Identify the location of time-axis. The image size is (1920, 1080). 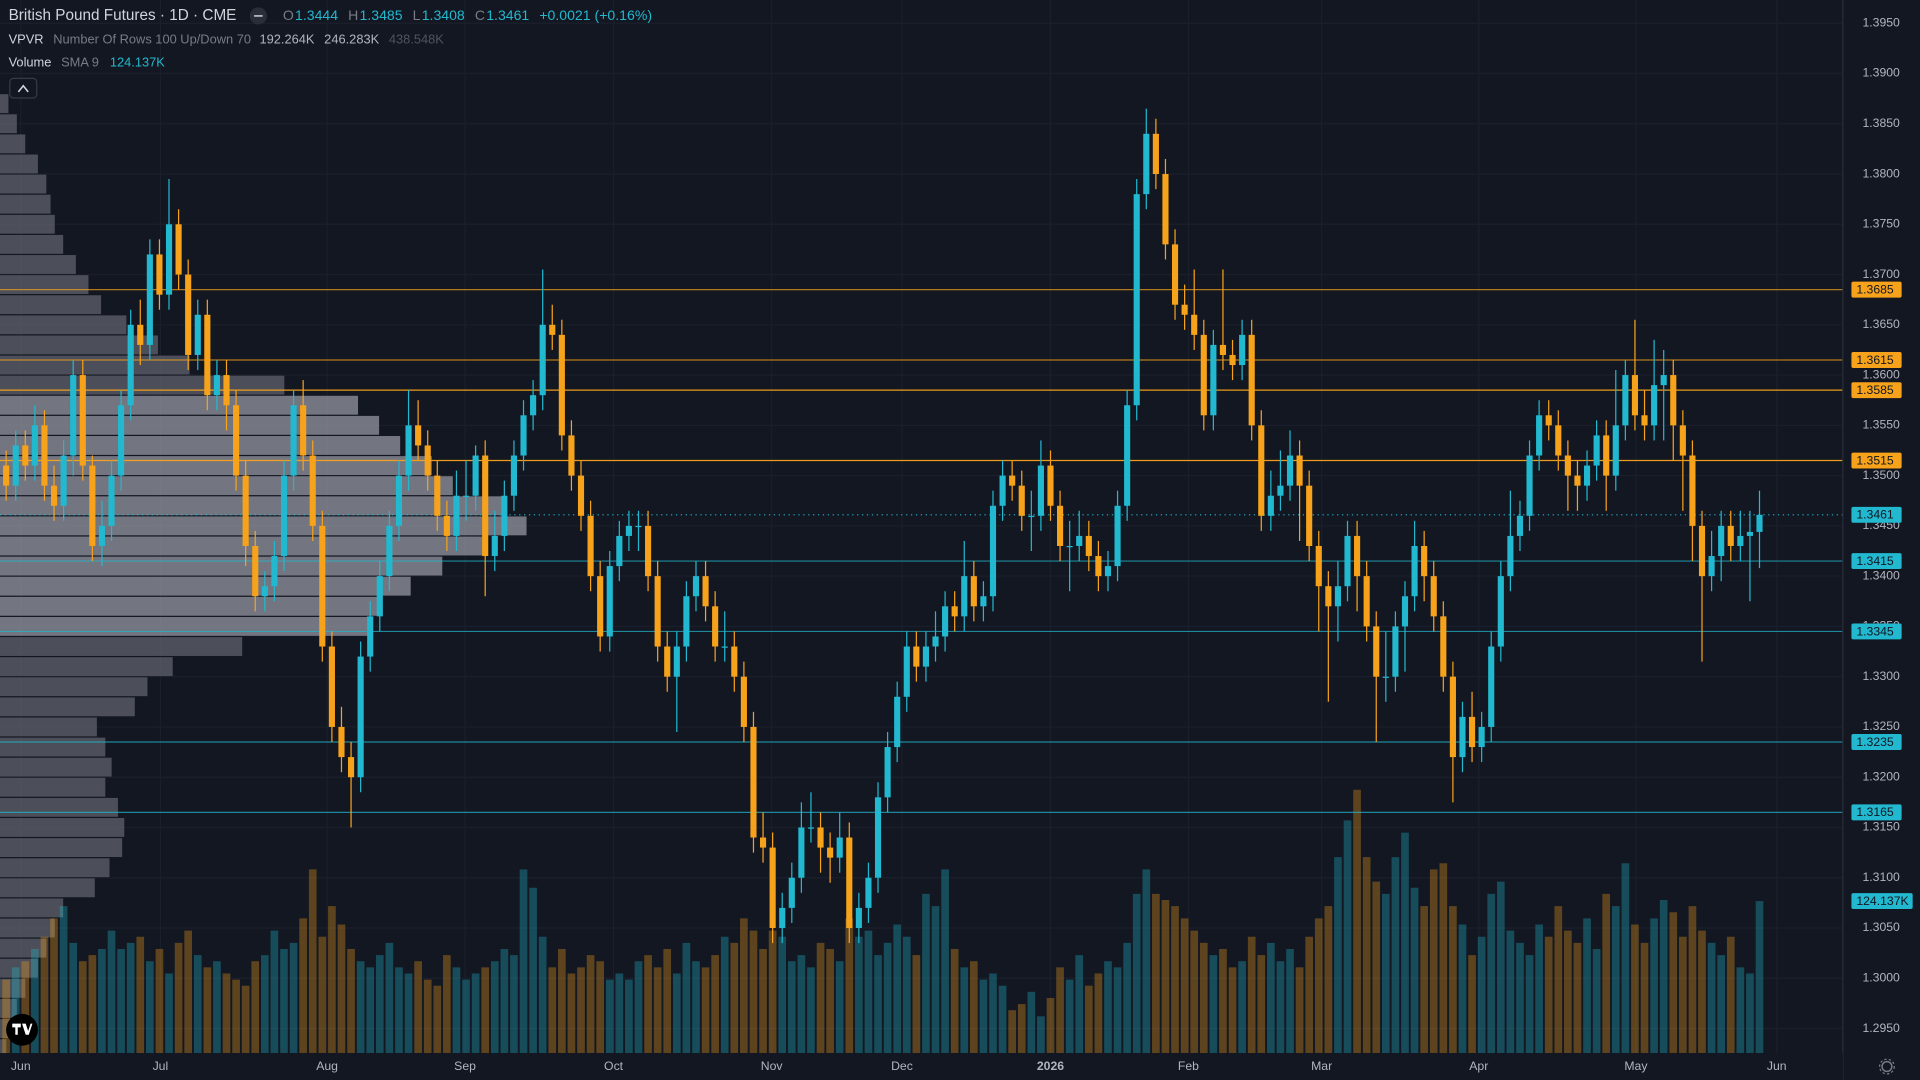
(921, 1066).